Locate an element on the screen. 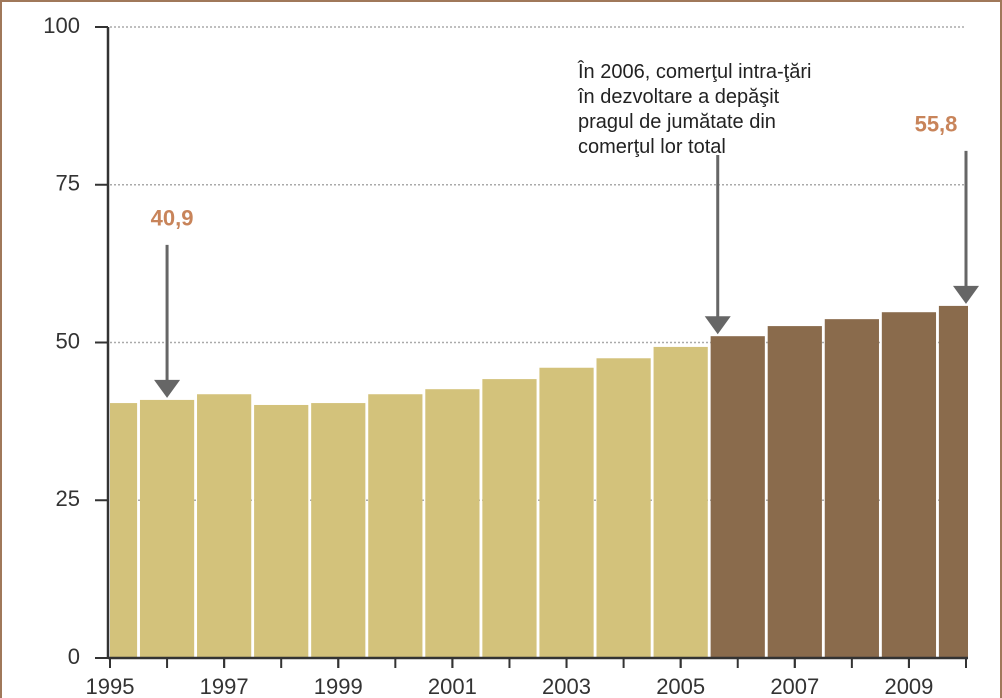 The width and height of the screenshot is (1002, 698). x-tick-label: 2001 is located at coordinates (452, 686).